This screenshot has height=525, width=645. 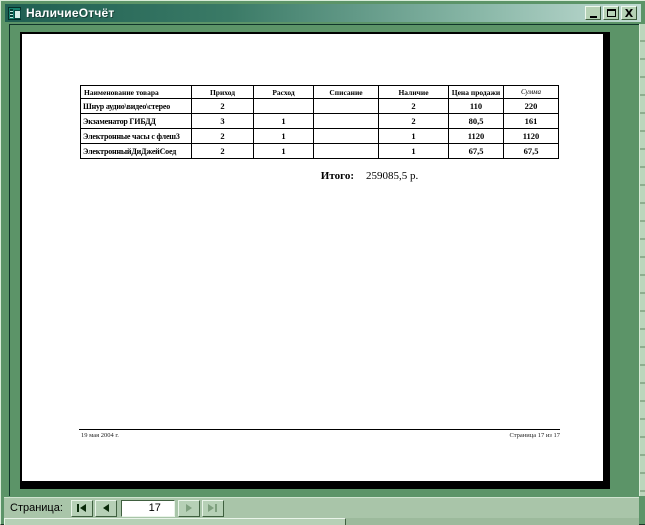 What do you see at coordinates (136, 92) in the screenshot?
I see `column-header-name: Наименование товара` at bounding box center [136, 92].